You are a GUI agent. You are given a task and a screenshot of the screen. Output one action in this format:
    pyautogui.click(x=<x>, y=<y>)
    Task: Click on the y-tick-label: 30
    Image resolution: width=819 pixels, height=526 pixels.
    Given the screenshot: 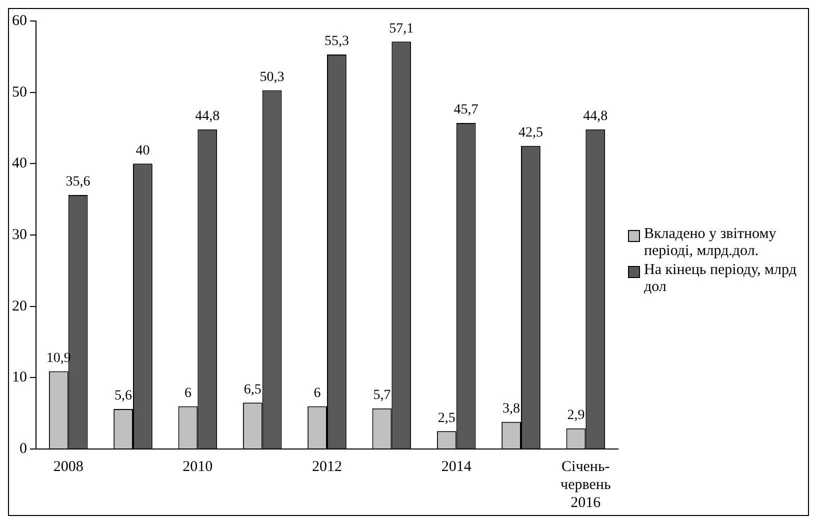 What is the action you would take?
    pyautogui.click(x=19, y=234)
    